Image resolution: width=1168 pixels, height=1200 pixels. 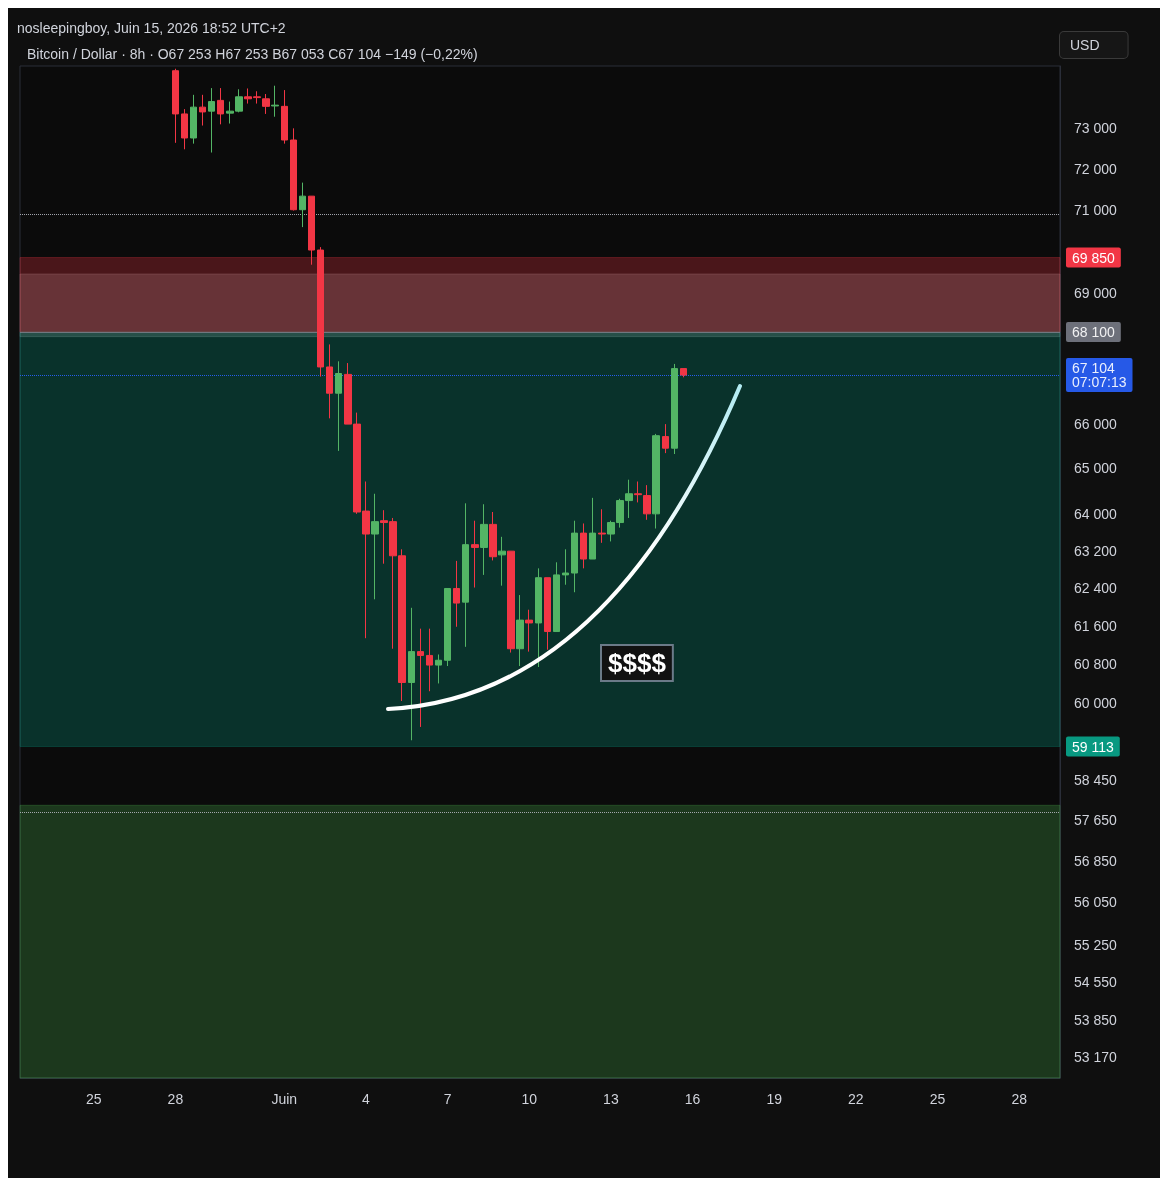 What do you see at coordinates (856, 1099) in the screenshot?
I see `x-tick-label: 22` at bounding box center [856, 1099].